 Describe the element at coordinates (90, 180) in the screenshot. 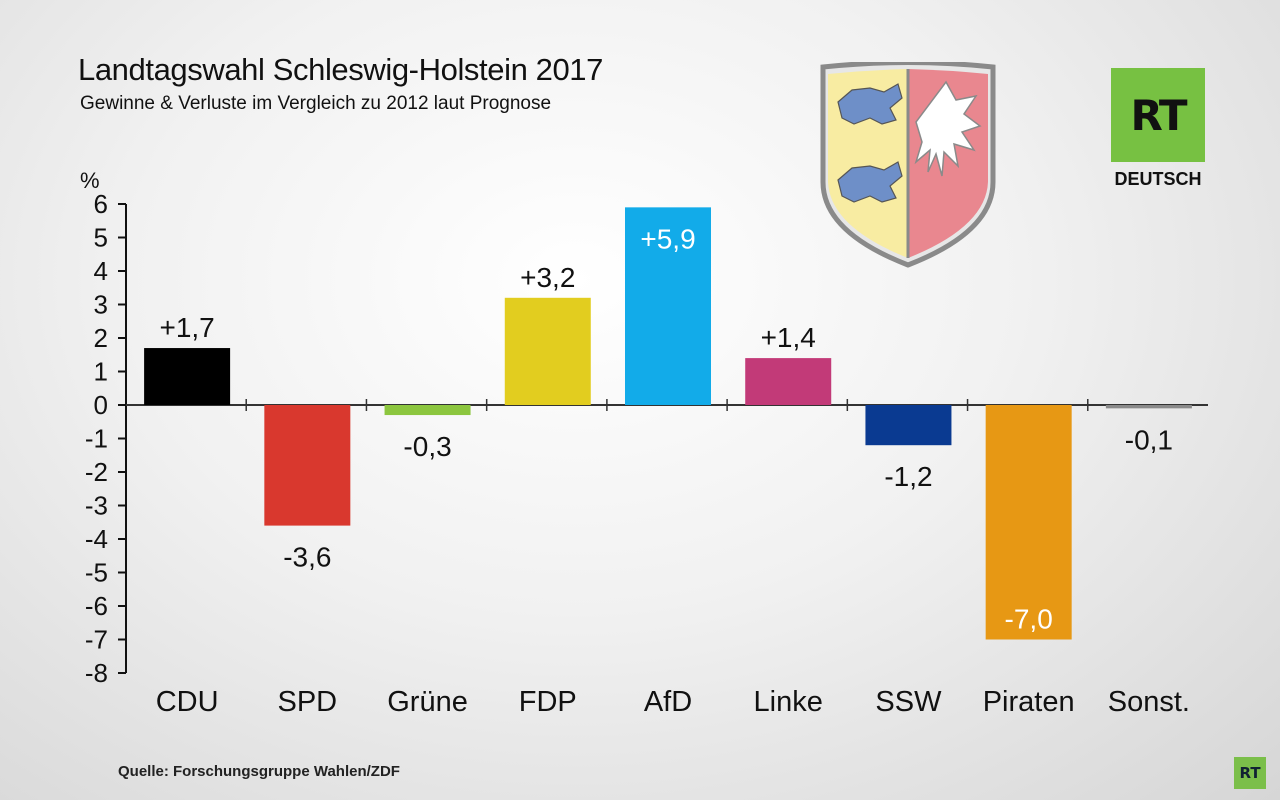

I see `y-axis-unit-label: %` at that location.